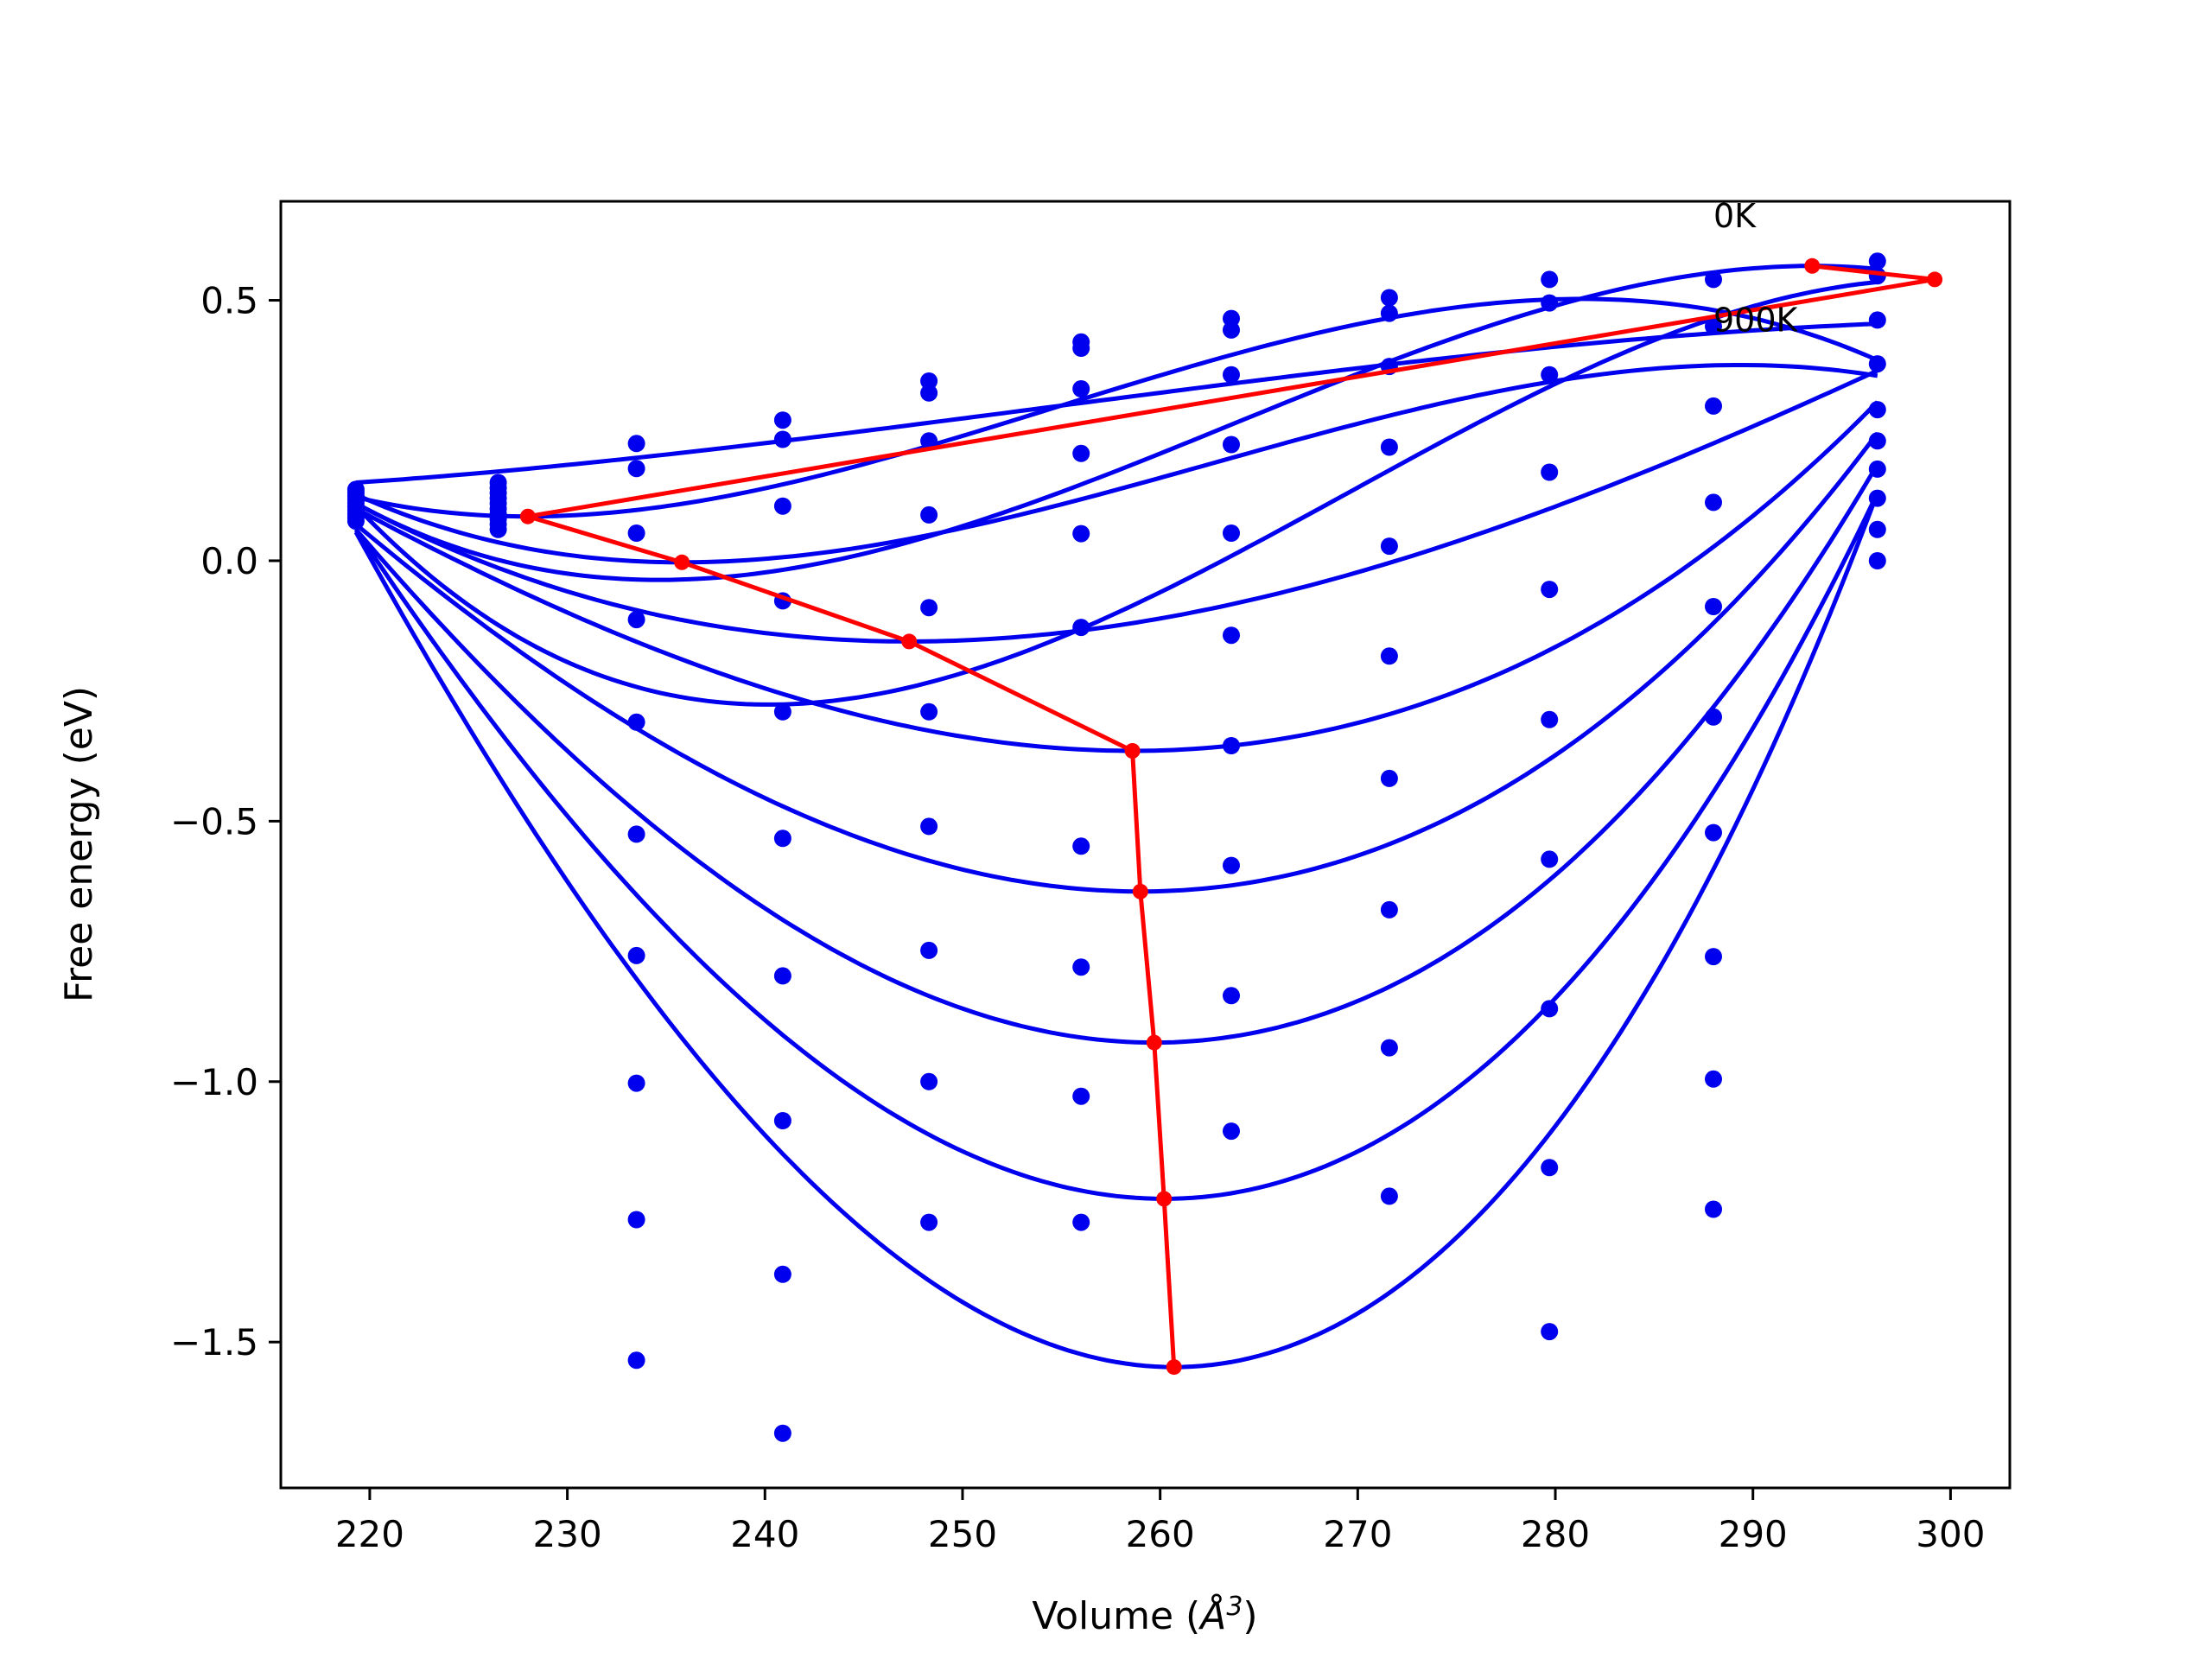 The image size is (2212, 1659). Describe the element at coordinates (214, 1342) in the screenshot. I see `y-tick-label: −1.5` at that location.